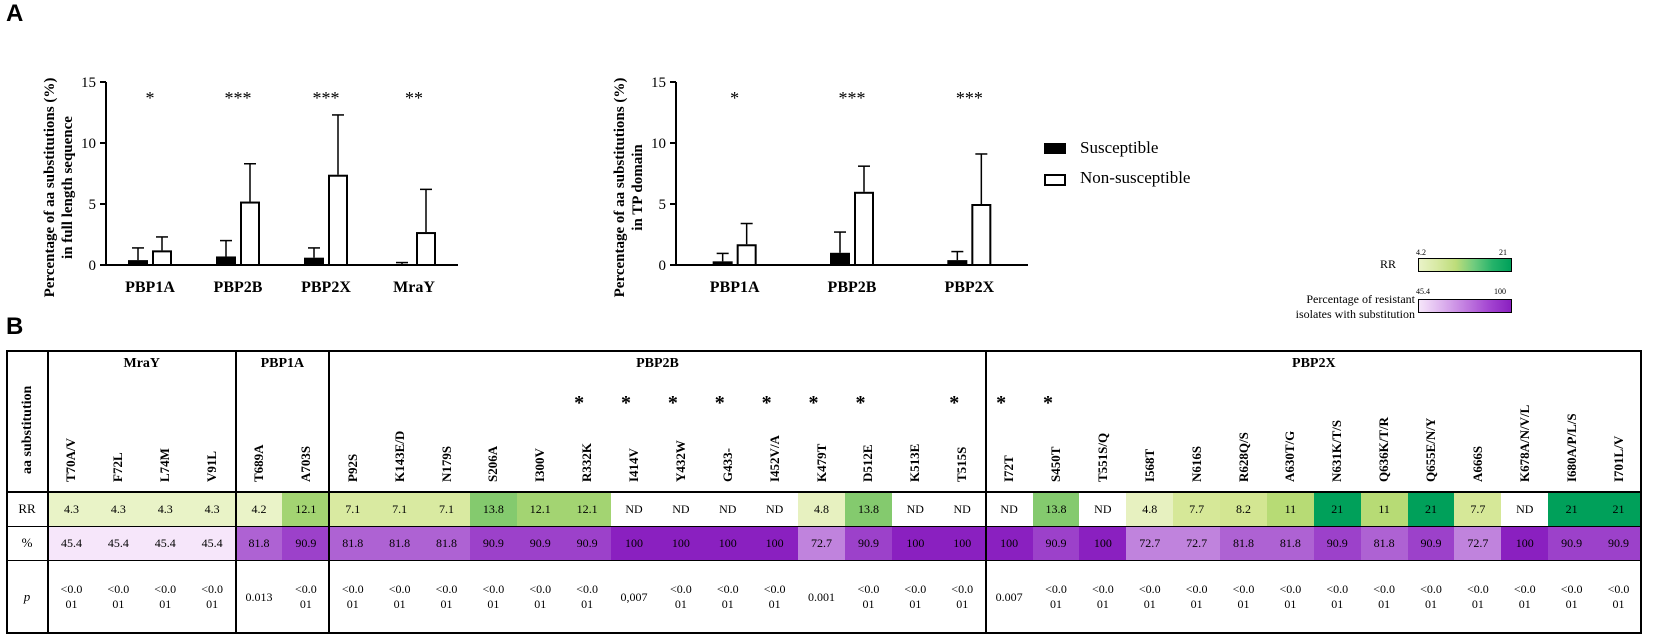 The image size is (1654, 641). Describe the element at coordinates (88, 144) in the screenshot. I see `y-tick-label: 10` at that location.